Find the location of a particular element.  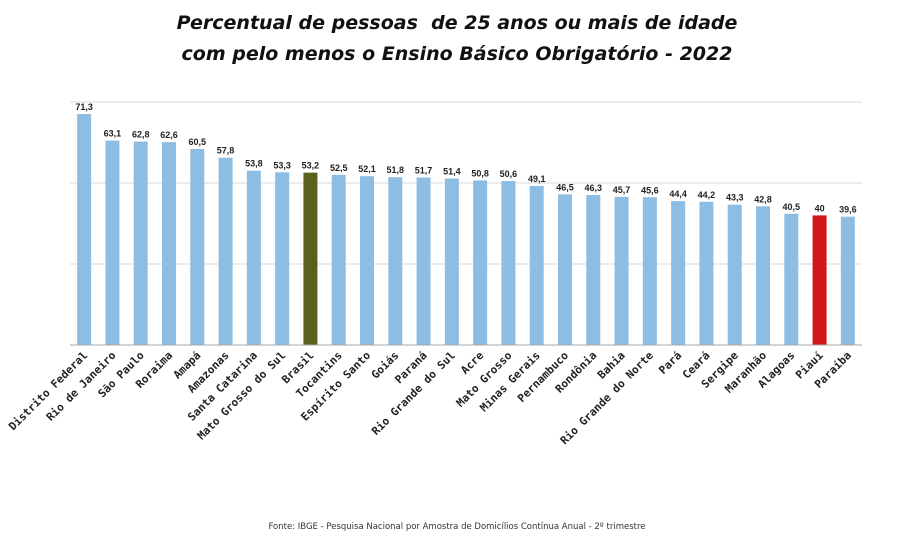

value-label-23: 43,3 is located at coordinates (735, 198).